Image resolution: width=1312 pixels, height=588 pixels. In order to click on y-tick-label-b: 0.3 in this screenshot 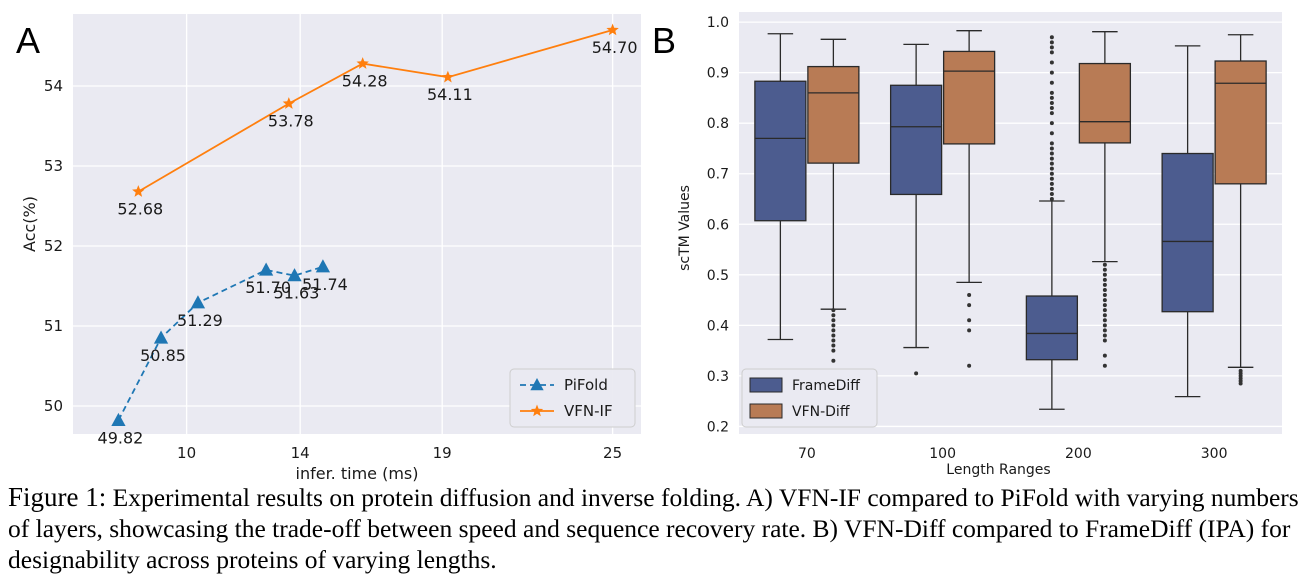, I will do `click(718, 377)`.